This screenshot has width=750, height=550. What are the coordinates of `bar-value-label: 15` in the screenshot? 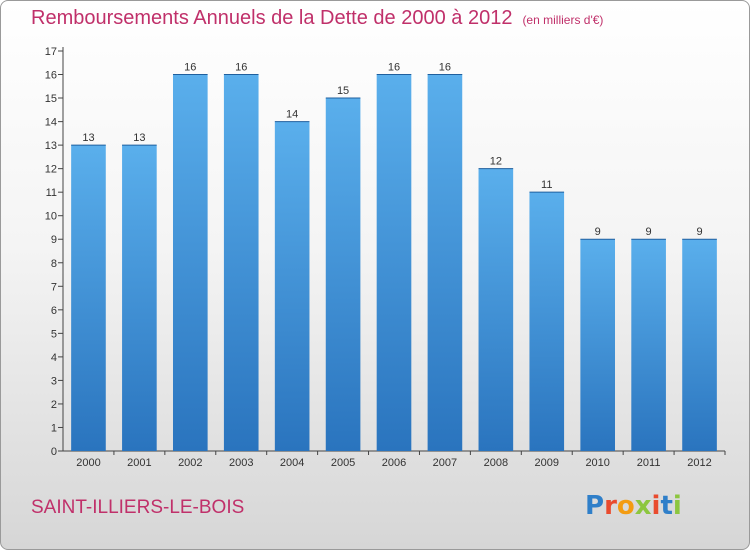 It's located at (343, 91).